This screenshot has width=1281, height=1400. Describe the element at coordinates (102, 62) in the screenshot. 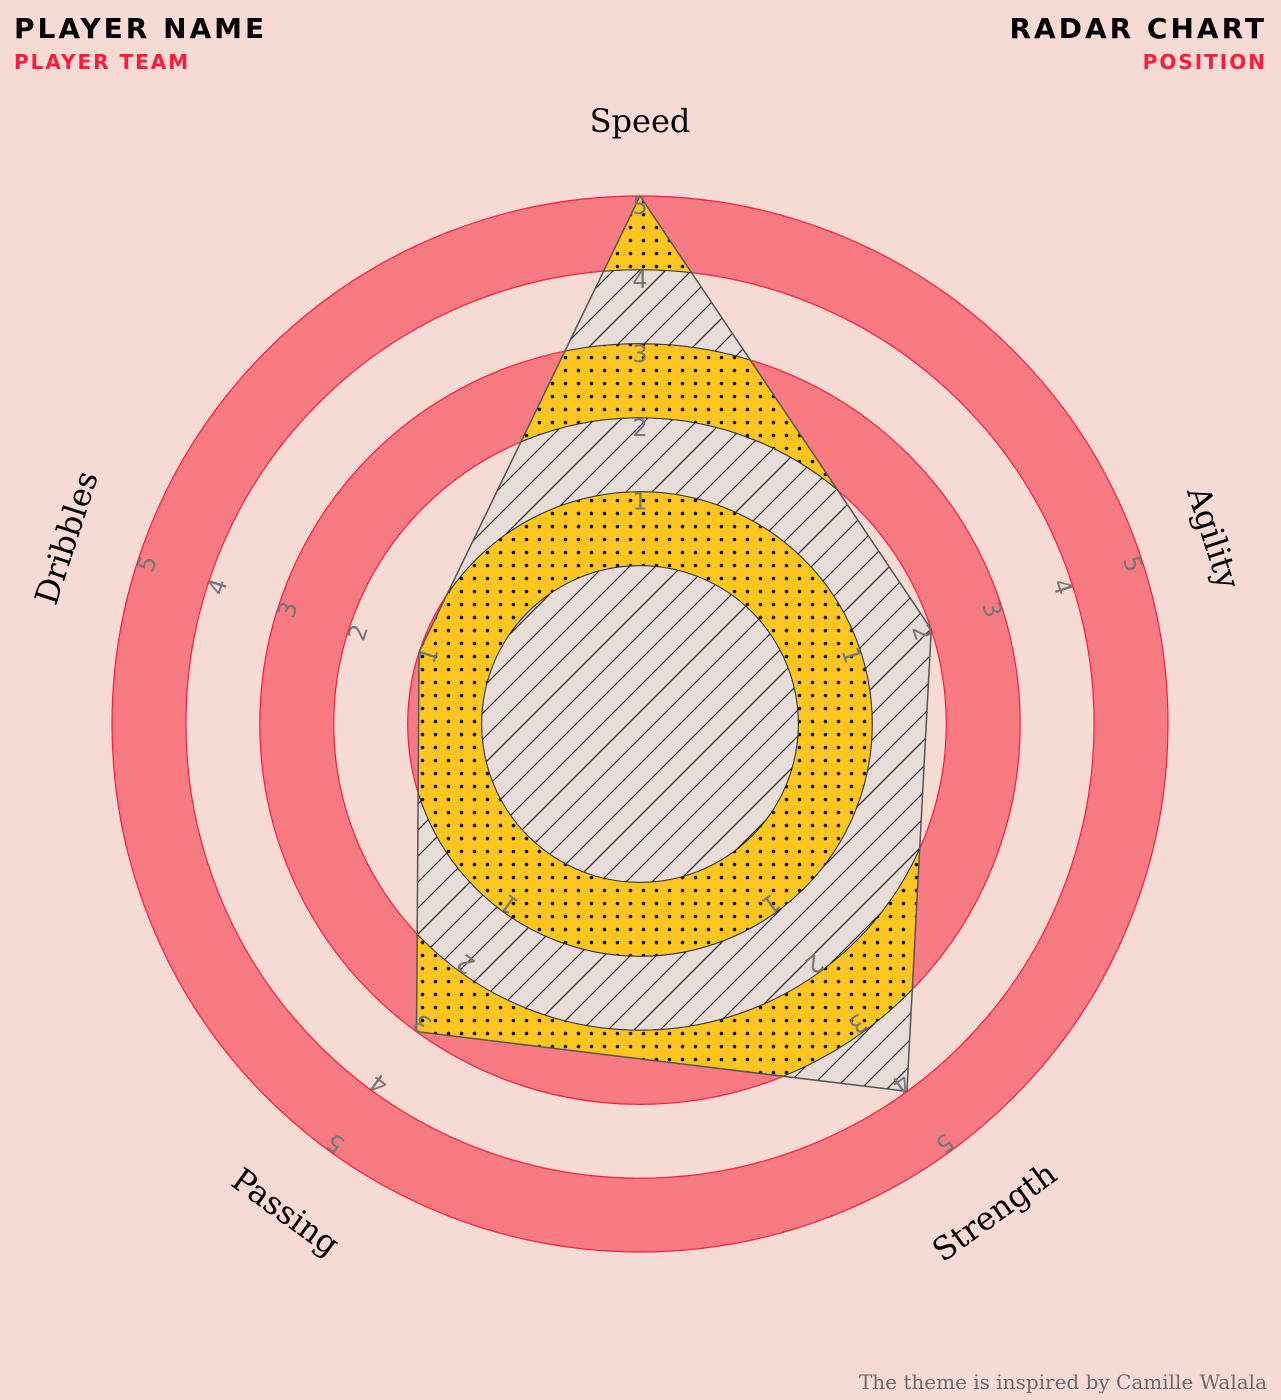

I see `player-team: PLAYER TEAM` at that location.